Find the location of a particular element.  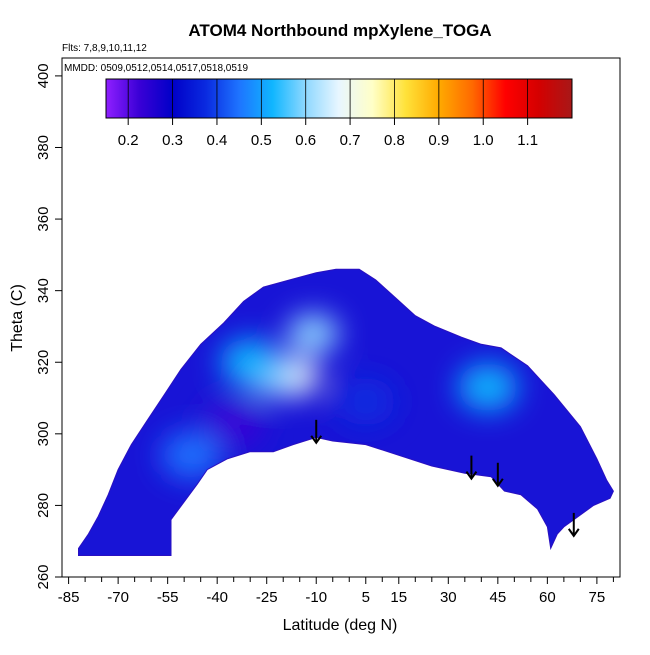

colorbar: 0.2 0.3 0.4 0.5 0.6 0.7 0.8 0.9 1.0 1.1 is located at coordinates (339, 113).